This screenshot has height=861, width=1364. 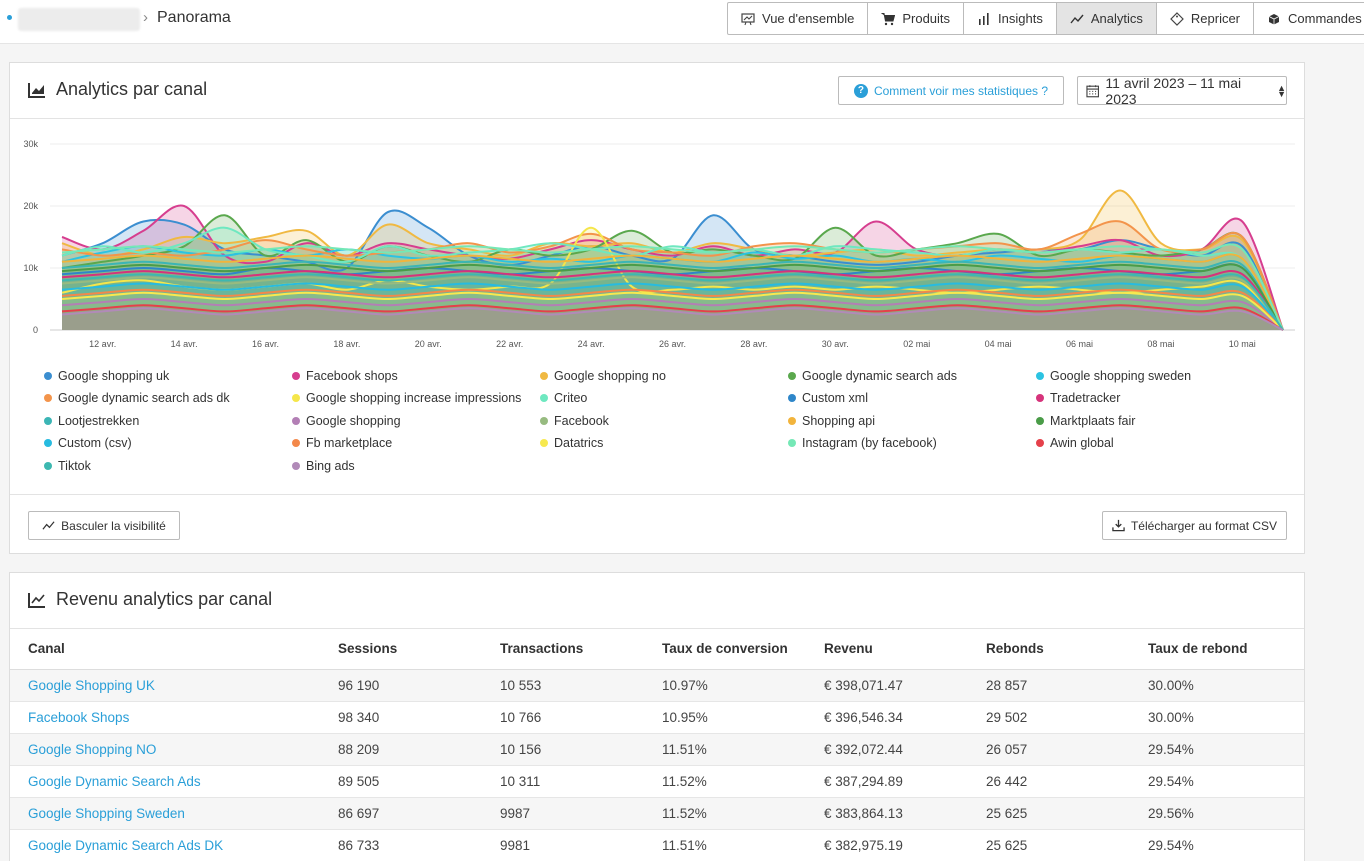 What do you see at coordinates (1106, 18) in the screenshot?
I see `nav-analytics-button: Analytics` at bounding box center [1106, 18].